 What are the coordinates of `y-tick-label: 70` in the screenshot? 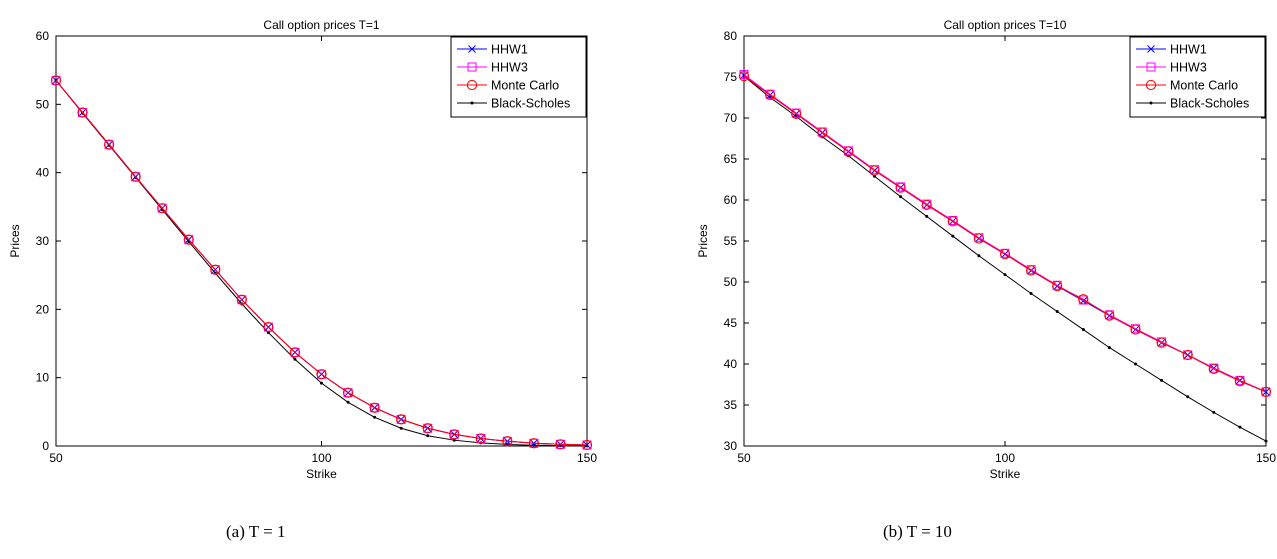 It's located at (731, 118).